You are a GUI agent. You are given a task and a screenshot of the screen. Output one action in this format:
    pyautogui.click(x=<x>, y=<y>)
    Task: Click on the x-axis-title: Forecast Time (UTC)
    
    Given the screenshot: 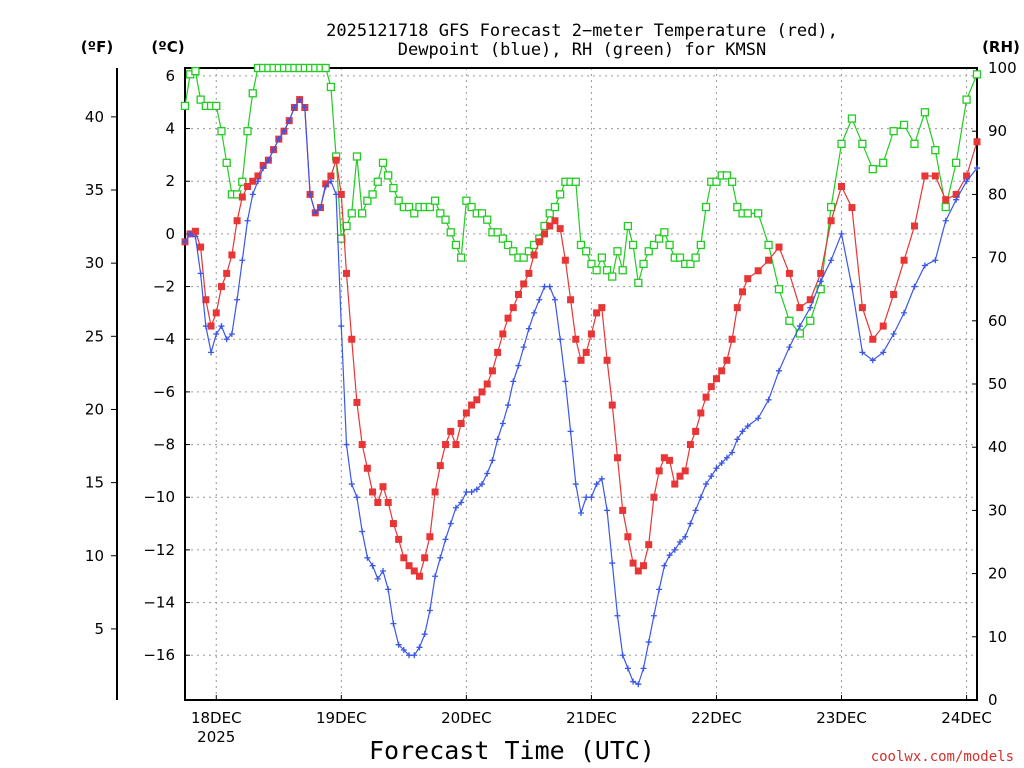 What is the action you would take?
    pyautogui.click(x=512, y=750)
    